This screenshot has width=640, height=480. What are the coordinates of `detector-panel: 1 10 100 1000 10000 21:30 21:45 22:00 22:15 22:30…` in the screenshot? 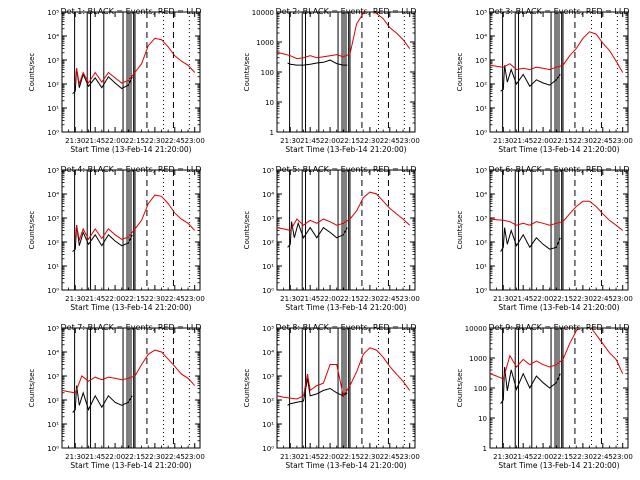 It's located at (331, 80).